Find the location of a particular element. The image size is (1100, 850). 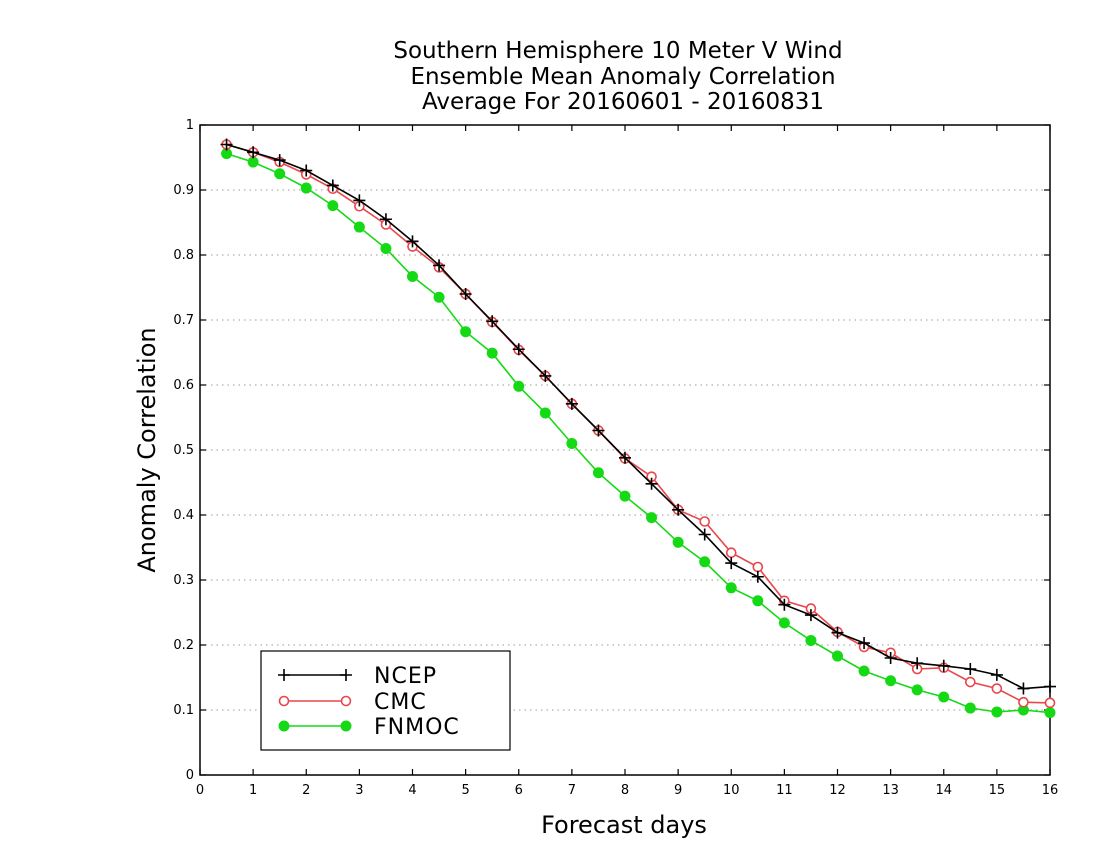

x-tick-label: 8 is located at coordinates (625, 790).